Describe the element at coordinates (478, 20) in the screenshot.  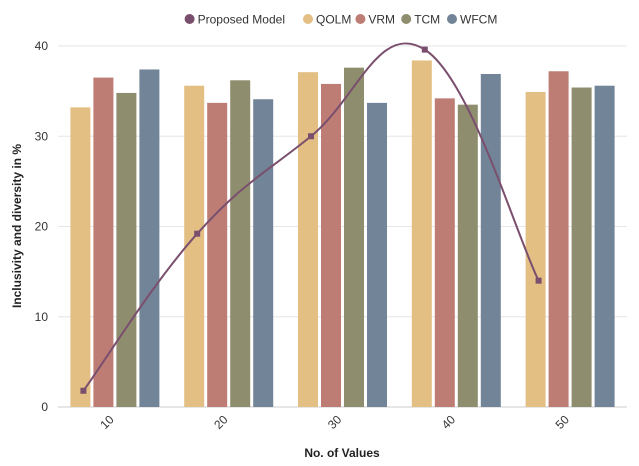
I see `legend-label: WFCM` at that location.